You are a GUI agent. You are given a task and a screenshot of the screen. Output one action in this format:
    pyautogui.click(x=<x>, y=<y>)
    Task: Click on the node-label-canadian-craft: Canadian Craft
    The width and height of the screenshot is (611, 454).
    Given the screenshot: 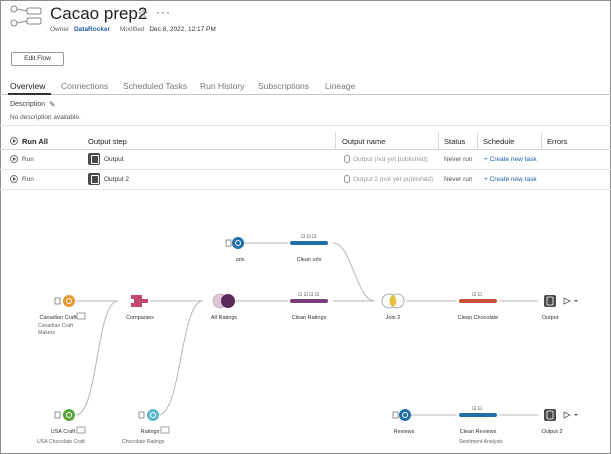 What is the action you would take?
    pyautogui.click(x=58, y=318)
    